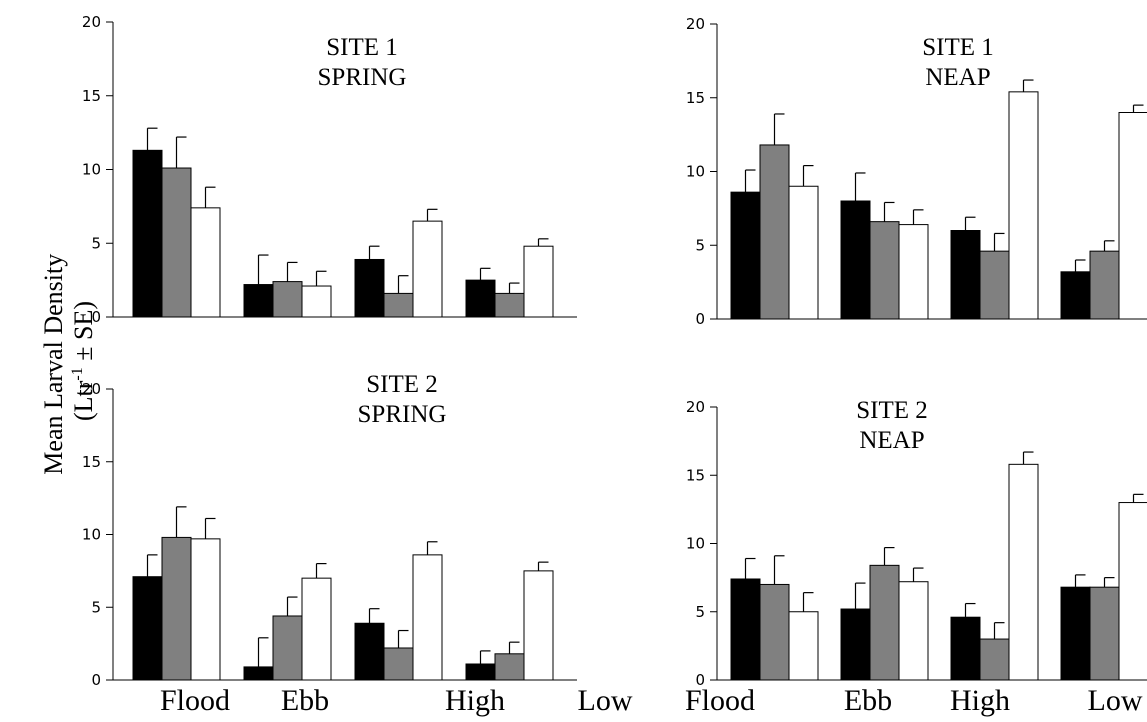 The width and height of the screenshot is (1147, 722). I want to click on y-axis-label-unit: tr, so click(83, 388).